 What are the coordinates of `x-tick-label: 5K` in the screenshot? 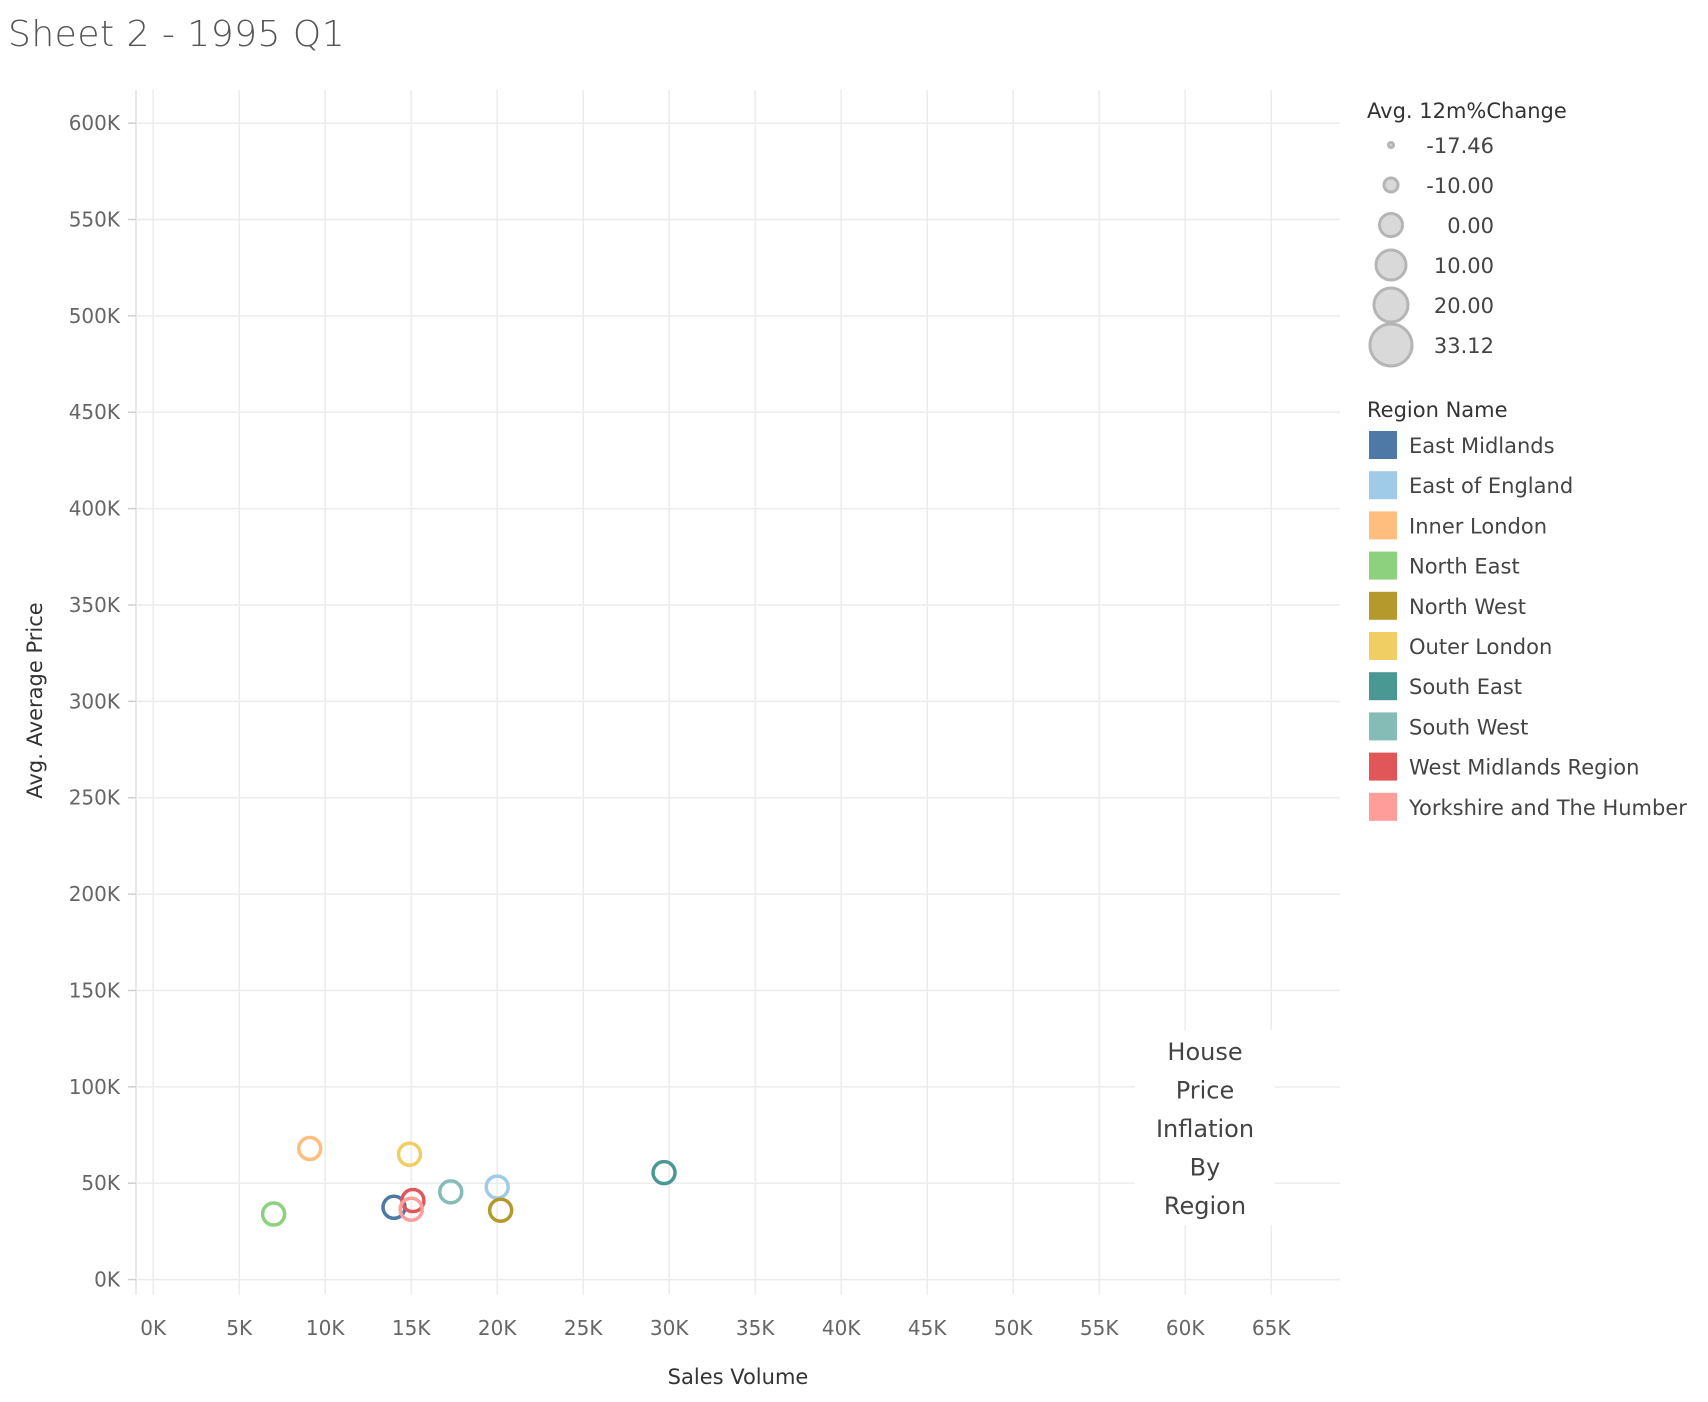 It's located at (239, 1328).